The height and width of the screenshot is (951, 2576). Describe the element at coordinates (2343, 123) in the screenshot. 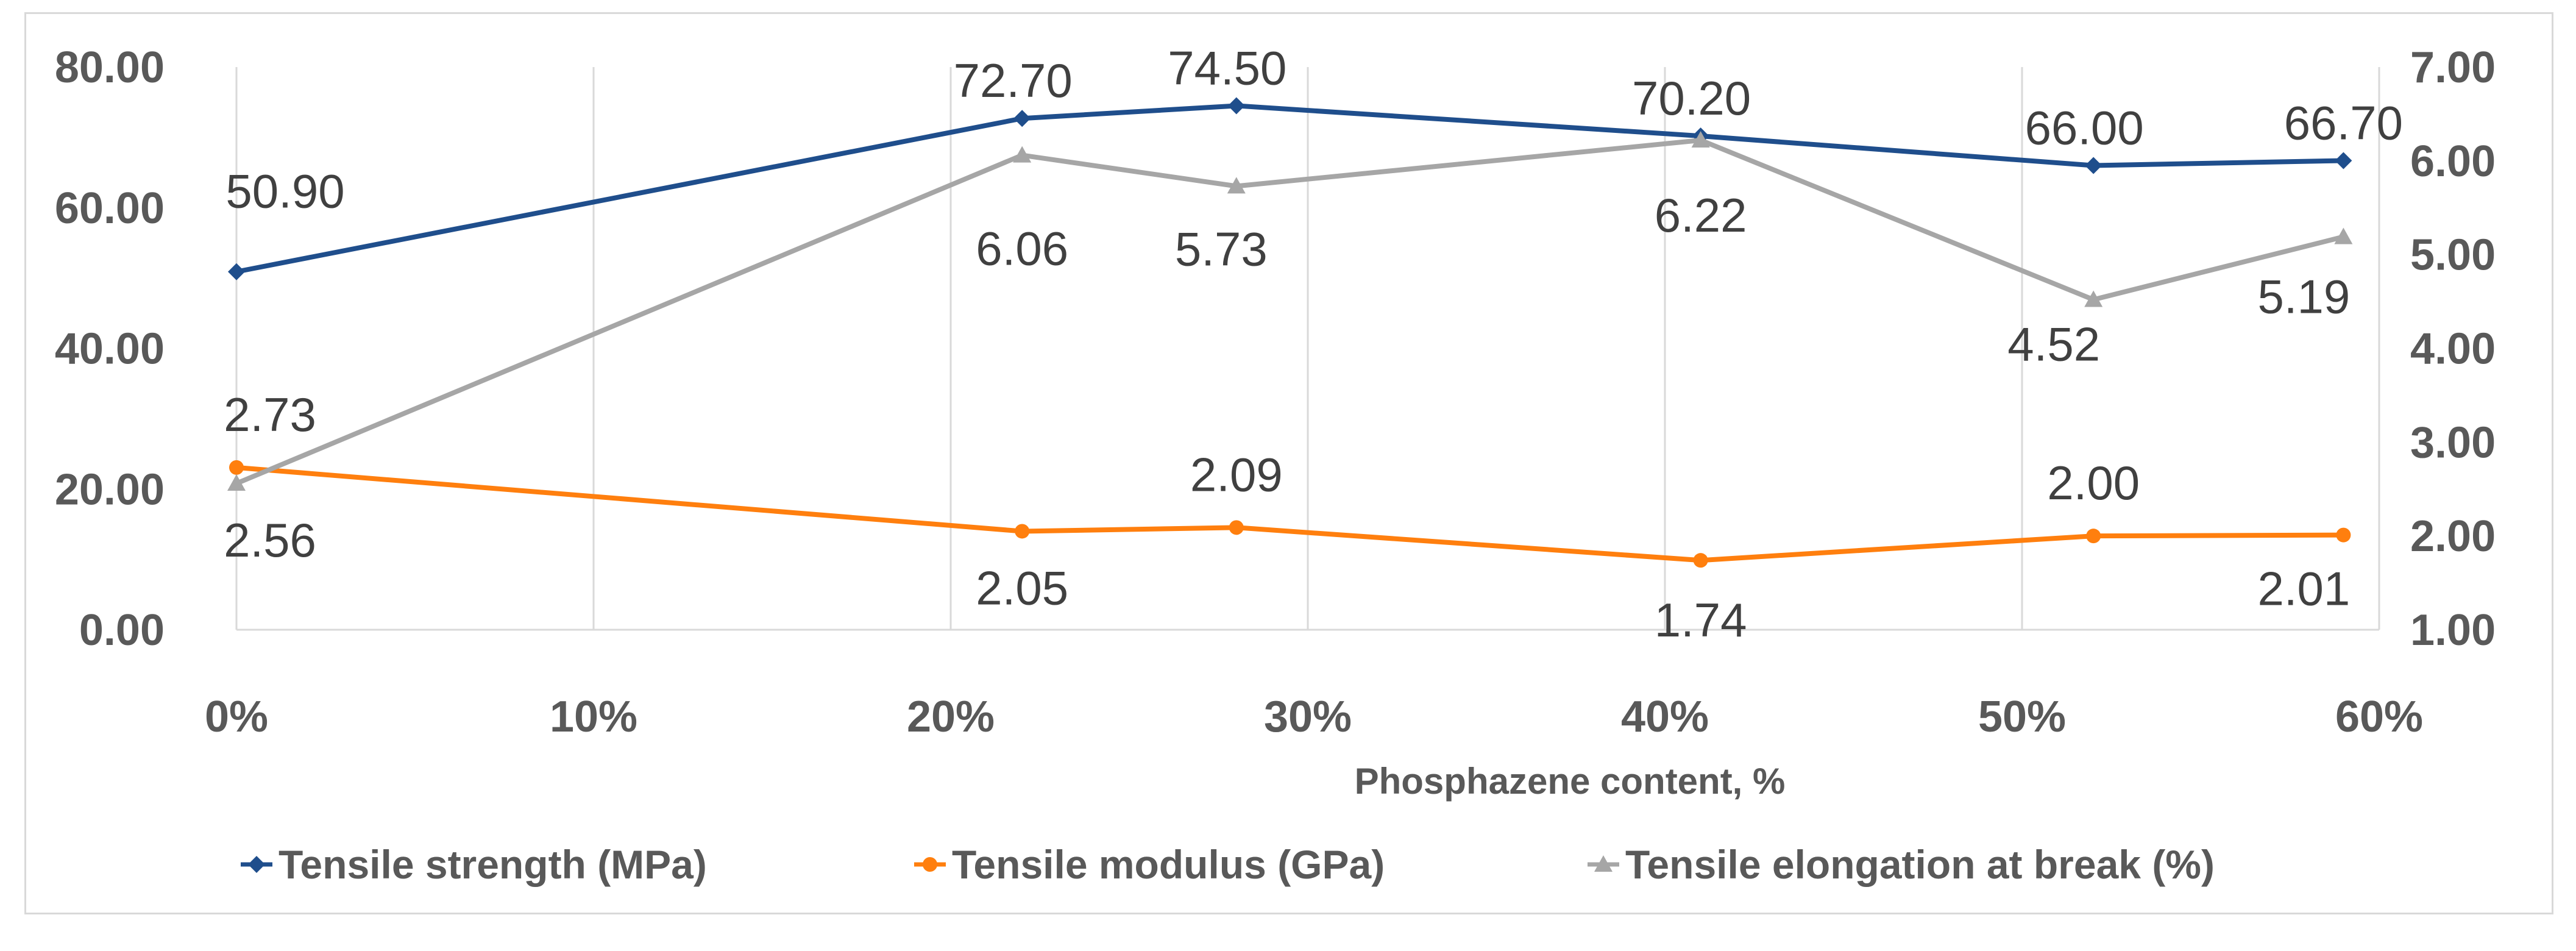

I see `data-label: 66.70` at that location.